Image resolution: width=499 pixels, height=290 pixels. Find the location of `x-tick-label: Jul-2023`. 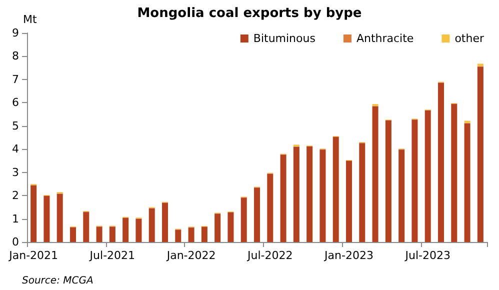

x-tick-label: Jul-2023 is located at coordinates (427, 255).